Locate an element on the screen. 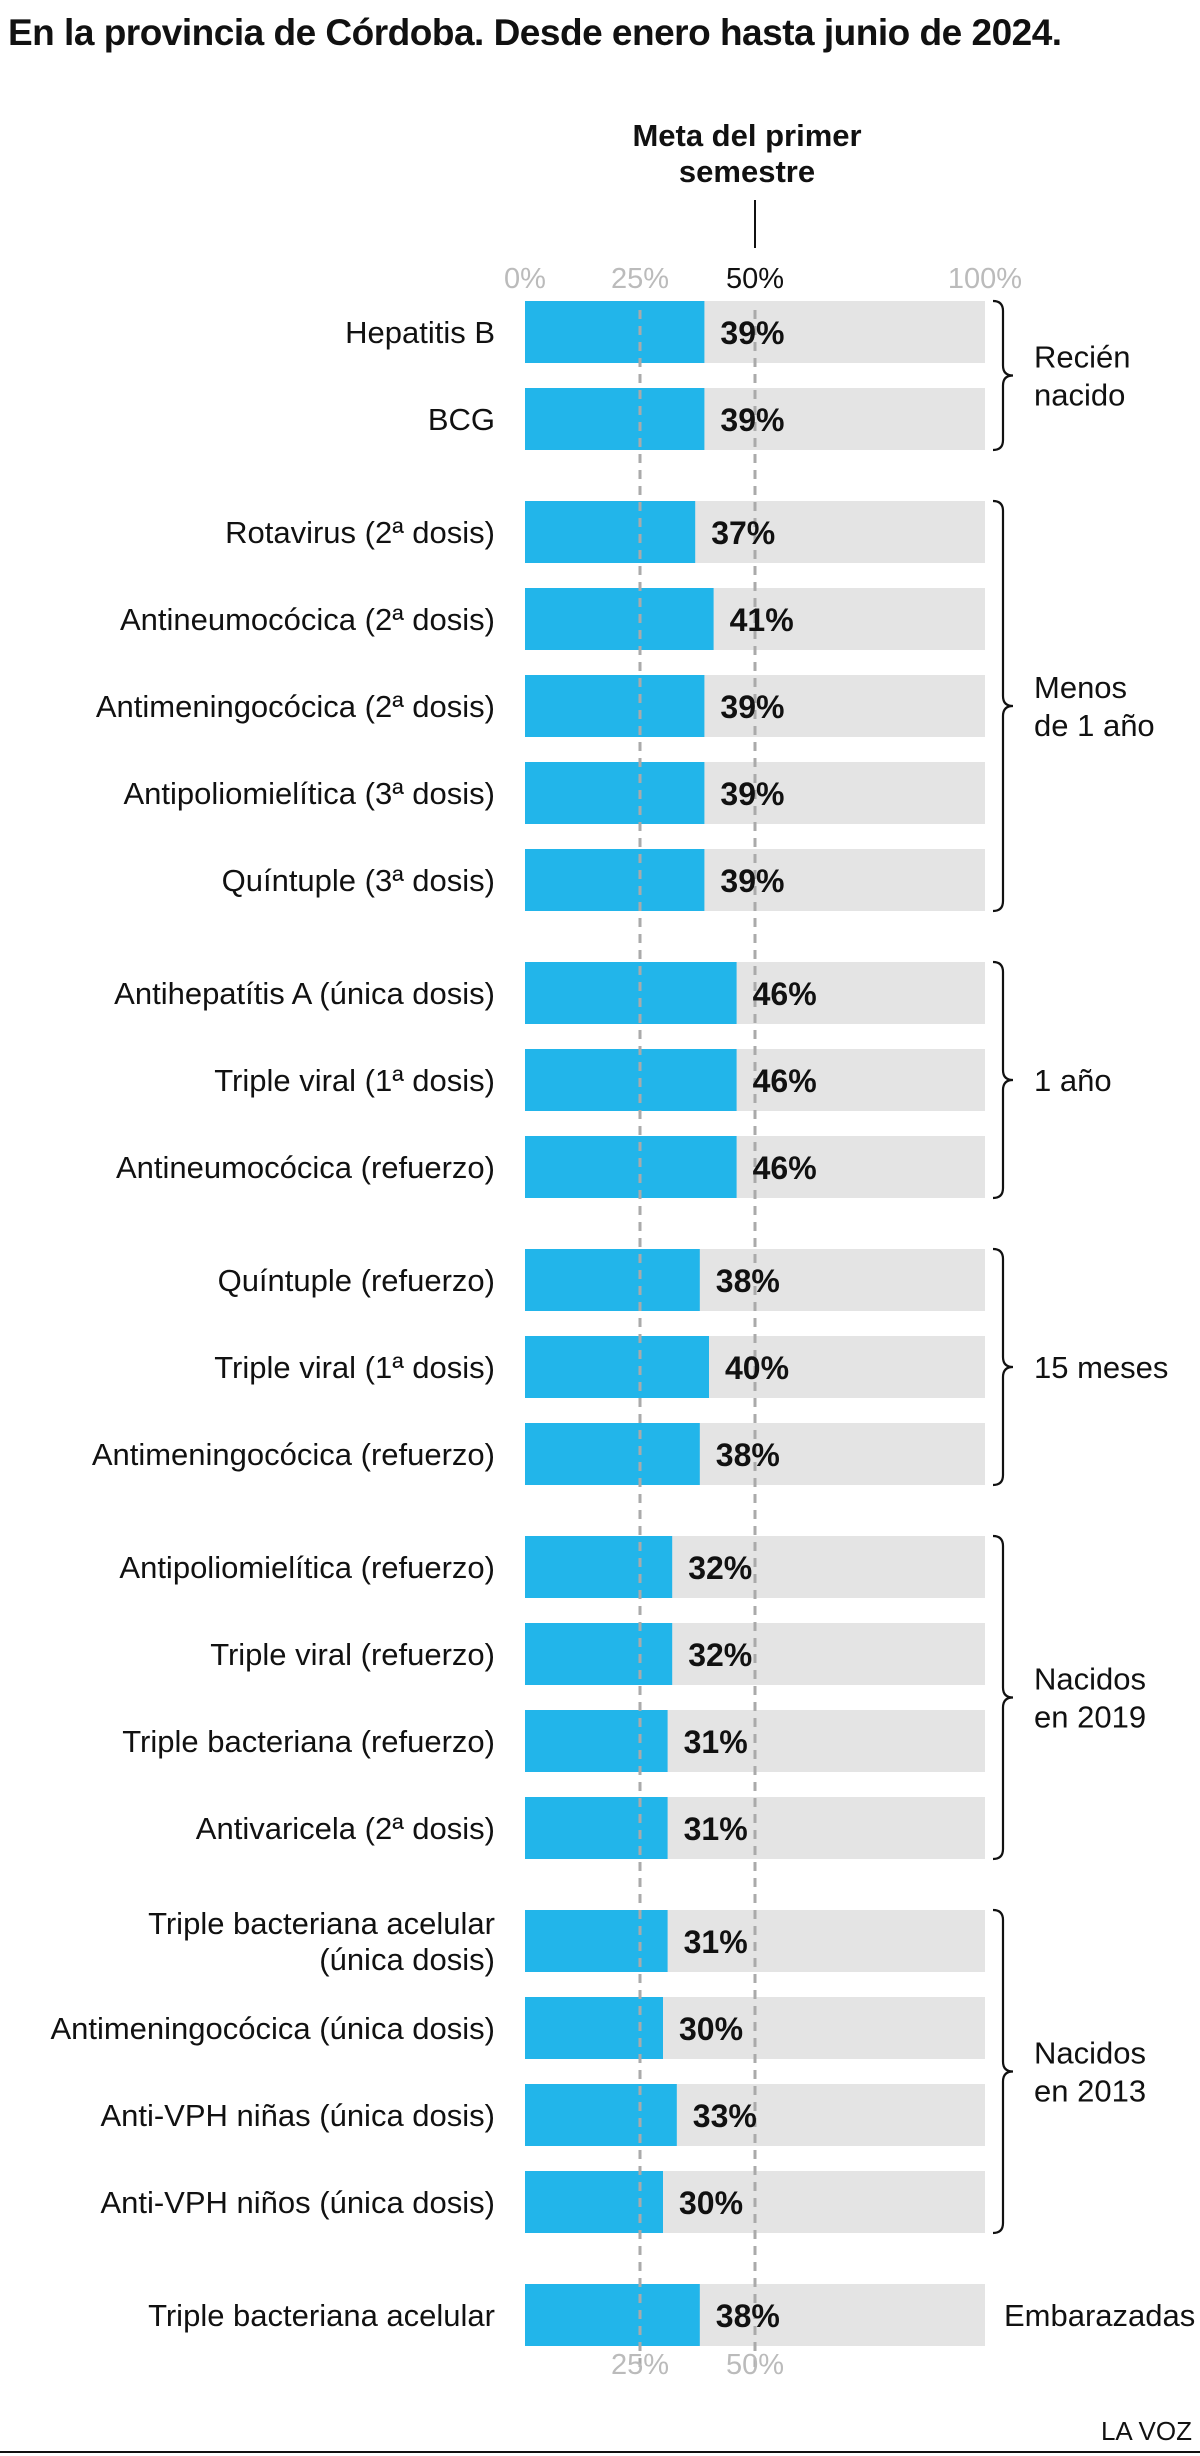  value-label: 40% is located at coordinates (757, 1368).